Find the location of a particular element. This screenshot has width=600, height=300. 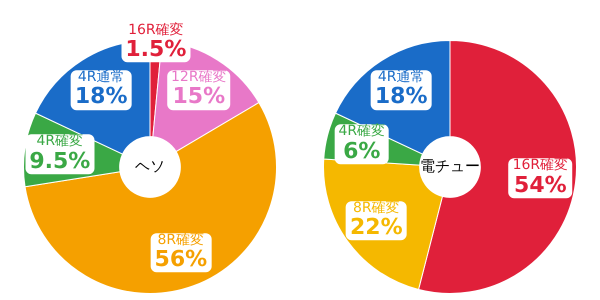

text: ヘソ is located at coordinates (150, 165).